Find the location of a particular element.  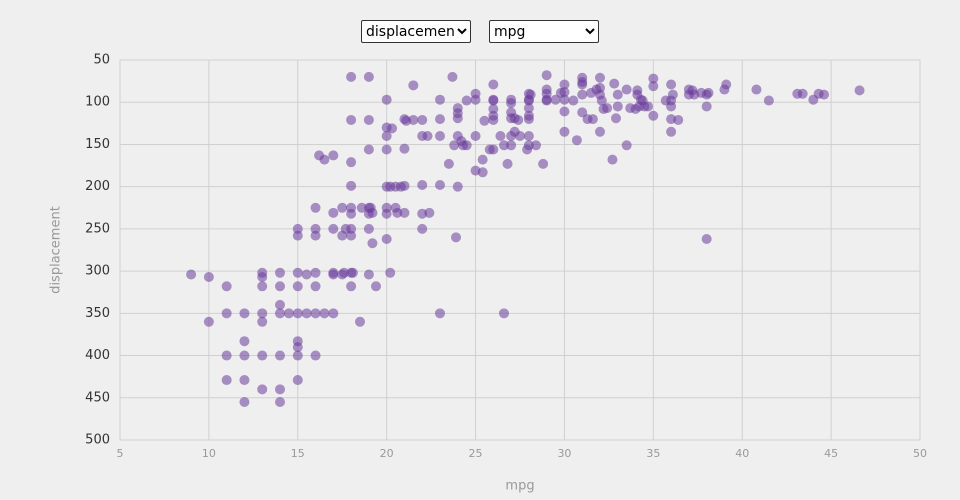

x-tick-label: 10 is located at coordinates (209, 453).